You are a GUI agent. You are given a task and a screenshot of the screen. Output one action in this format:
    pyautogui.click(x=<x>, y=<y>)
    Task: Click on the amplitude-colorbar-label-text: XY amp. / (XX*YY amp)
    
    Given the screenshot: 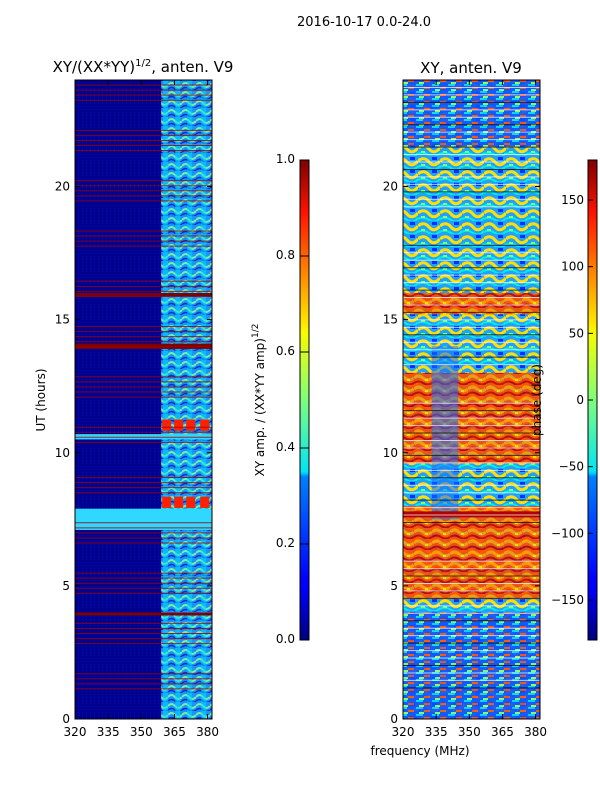 What is the action you would take?
    pyautogui.click(x=260, y=407)
    